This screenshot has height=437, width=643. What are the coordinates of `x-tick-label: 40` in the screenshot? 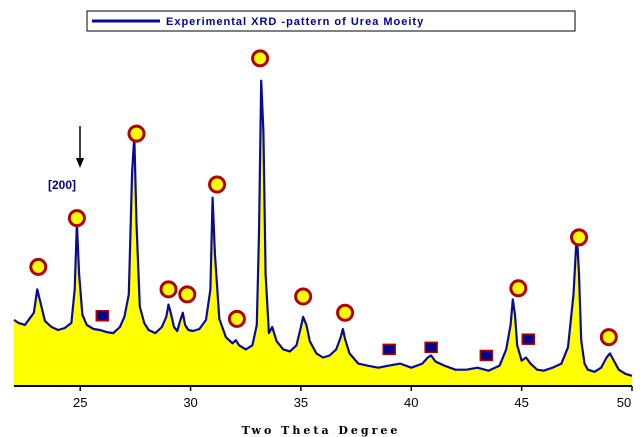 It's located at (411, 402).